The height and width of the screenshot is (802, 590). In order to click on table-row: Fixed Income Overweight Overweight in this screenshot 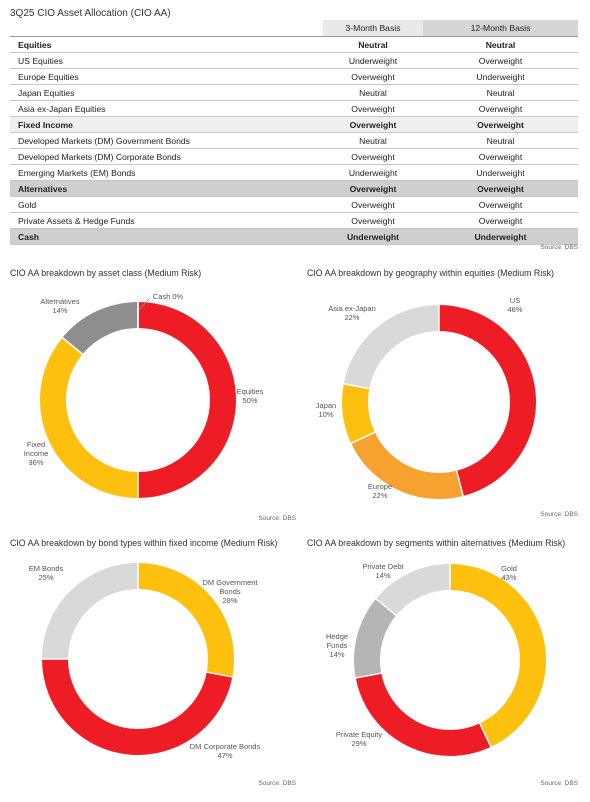, I will do `click(294, 124)`.